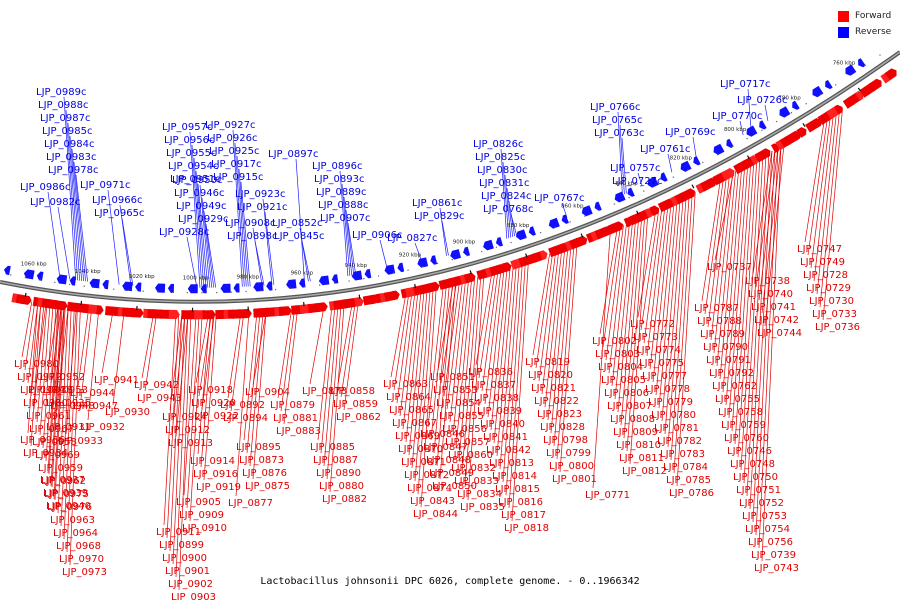  What do you see at coordinates (339, 179) in the screenshot?
I see `reverse-gene-label: LJP_0893c` at bounding box center [339, 179].